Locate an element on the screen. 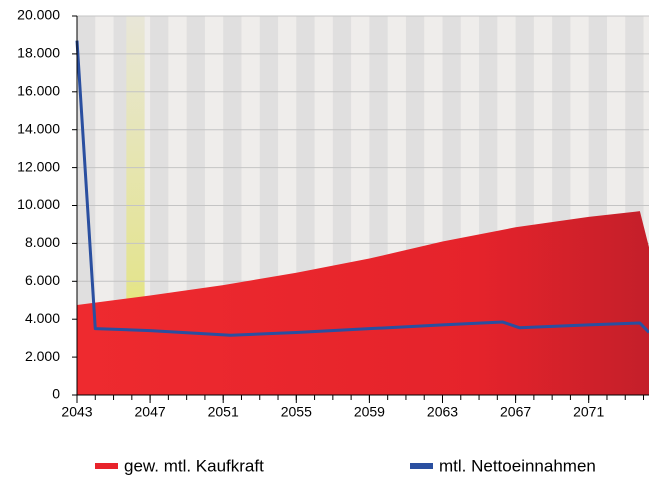 The image size is (649, 477). y-tick-label: 16.000 is located at coordinates (38, 91).